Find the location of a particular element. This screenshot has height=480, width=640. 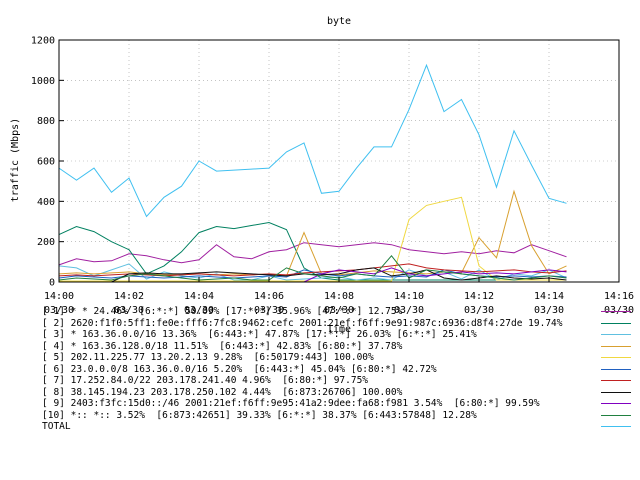

y-tick-label: 600 is located at coordinates (46, 162).